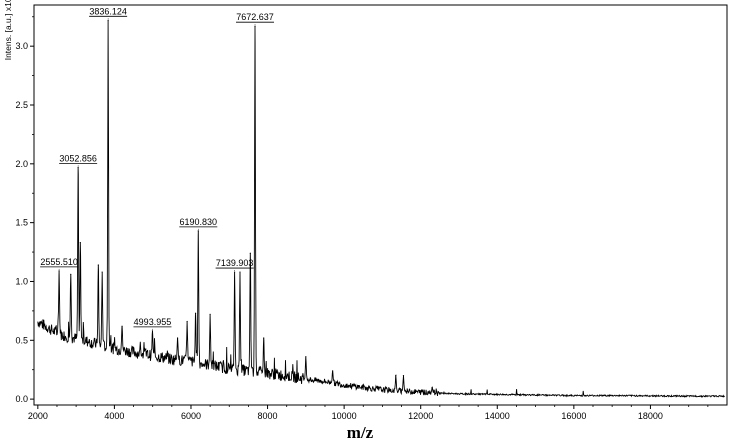  Describe the element at coordinates (21, 46) in the screenshot. I see `y-tick-label-6: 3.0` at that location.